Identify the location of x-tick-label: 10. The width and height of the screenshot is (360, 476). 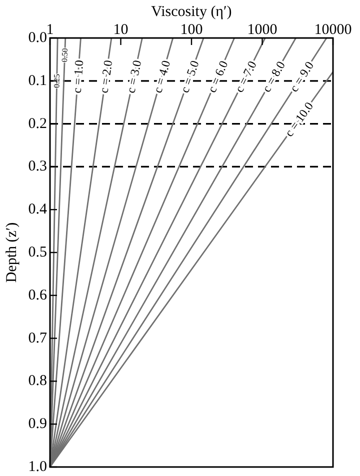
(120, 30).